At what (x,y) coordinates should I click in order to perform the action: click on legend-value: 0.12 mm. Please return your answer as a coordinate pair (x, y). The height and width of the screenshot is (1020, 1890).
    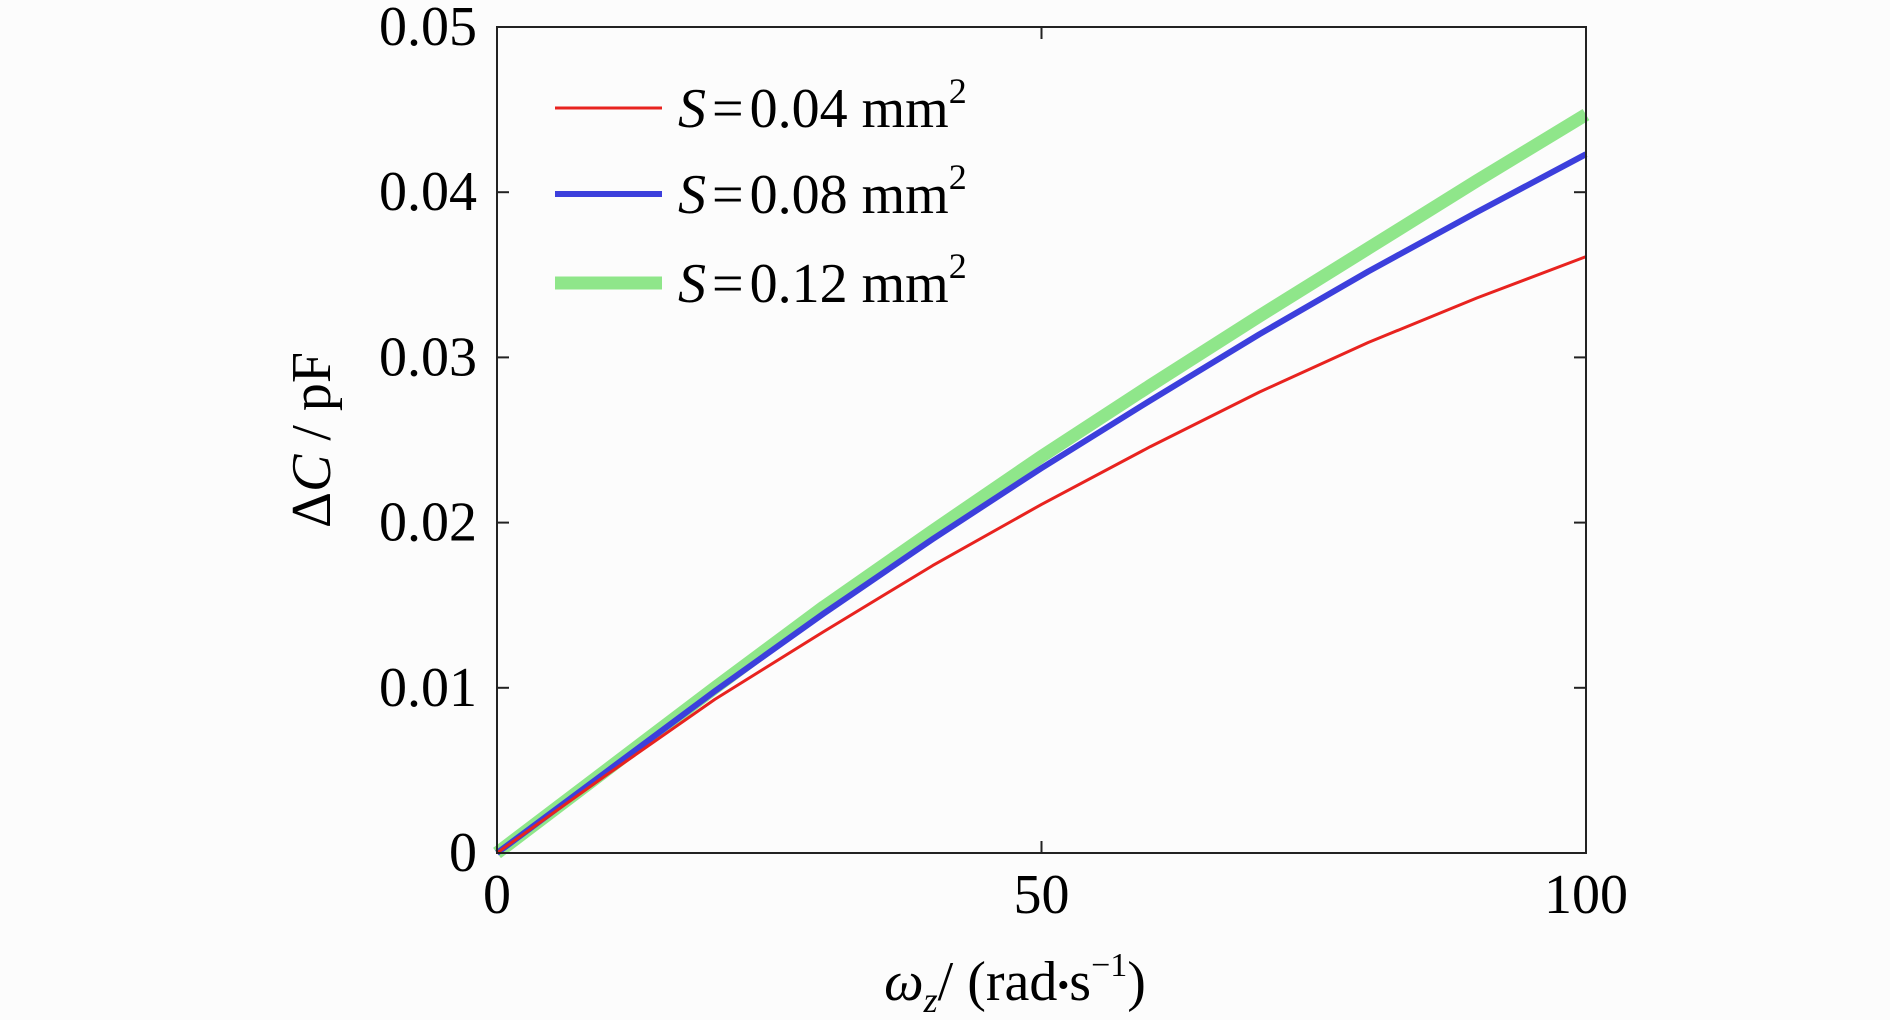
    Looking at the image, I should click on (849, 284).